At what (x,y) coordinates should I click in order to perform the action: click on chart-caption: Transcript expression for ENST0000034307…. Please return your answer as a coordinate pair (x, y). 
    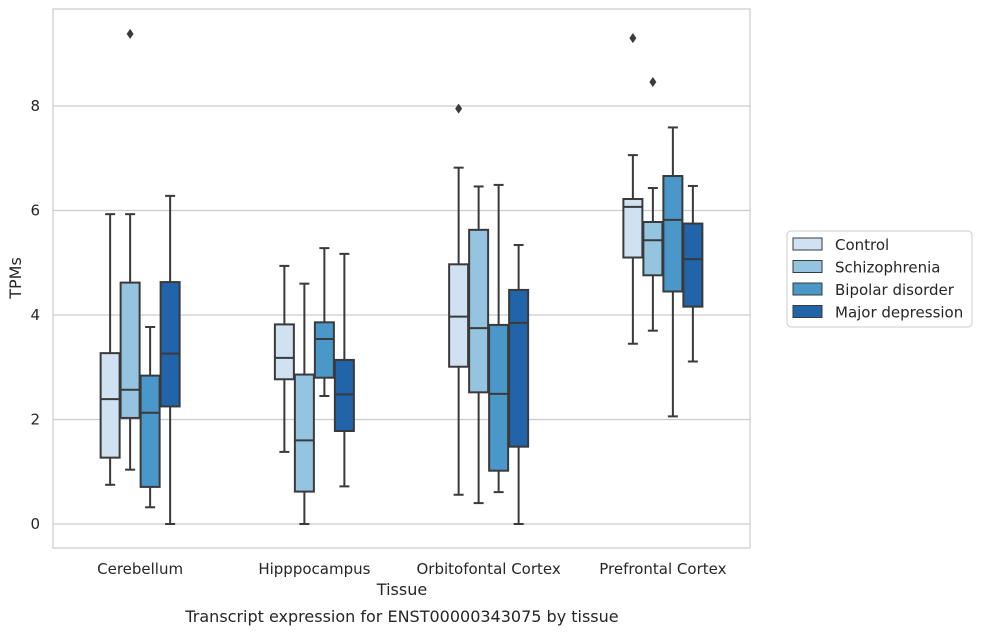
    Looking at the image, I should click on (401, 616).